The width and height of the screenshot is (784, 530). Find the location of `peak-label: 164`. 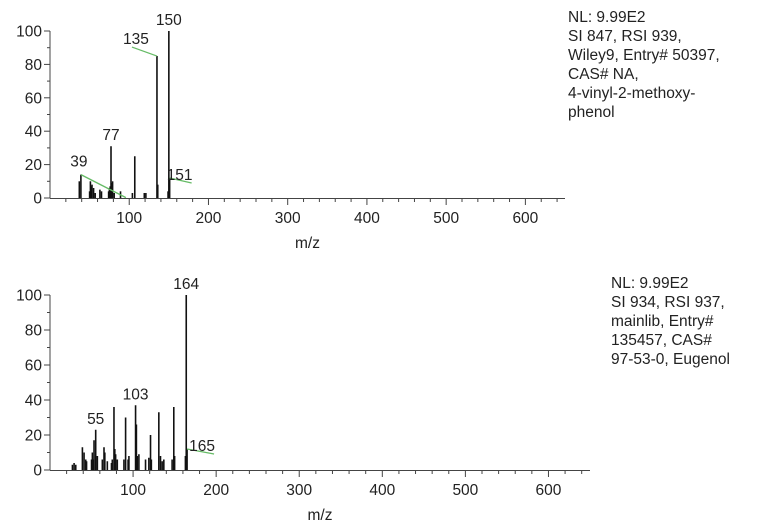

peak-label: 164 is located at coordinates (186, 284).